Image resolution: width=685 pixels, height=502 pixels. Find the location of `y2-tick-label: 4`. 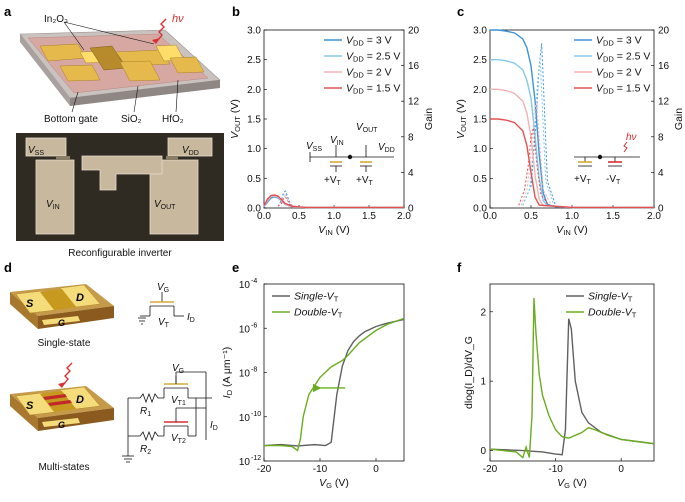

y2-tick-label: 4 is located at coordinates (661, 173).